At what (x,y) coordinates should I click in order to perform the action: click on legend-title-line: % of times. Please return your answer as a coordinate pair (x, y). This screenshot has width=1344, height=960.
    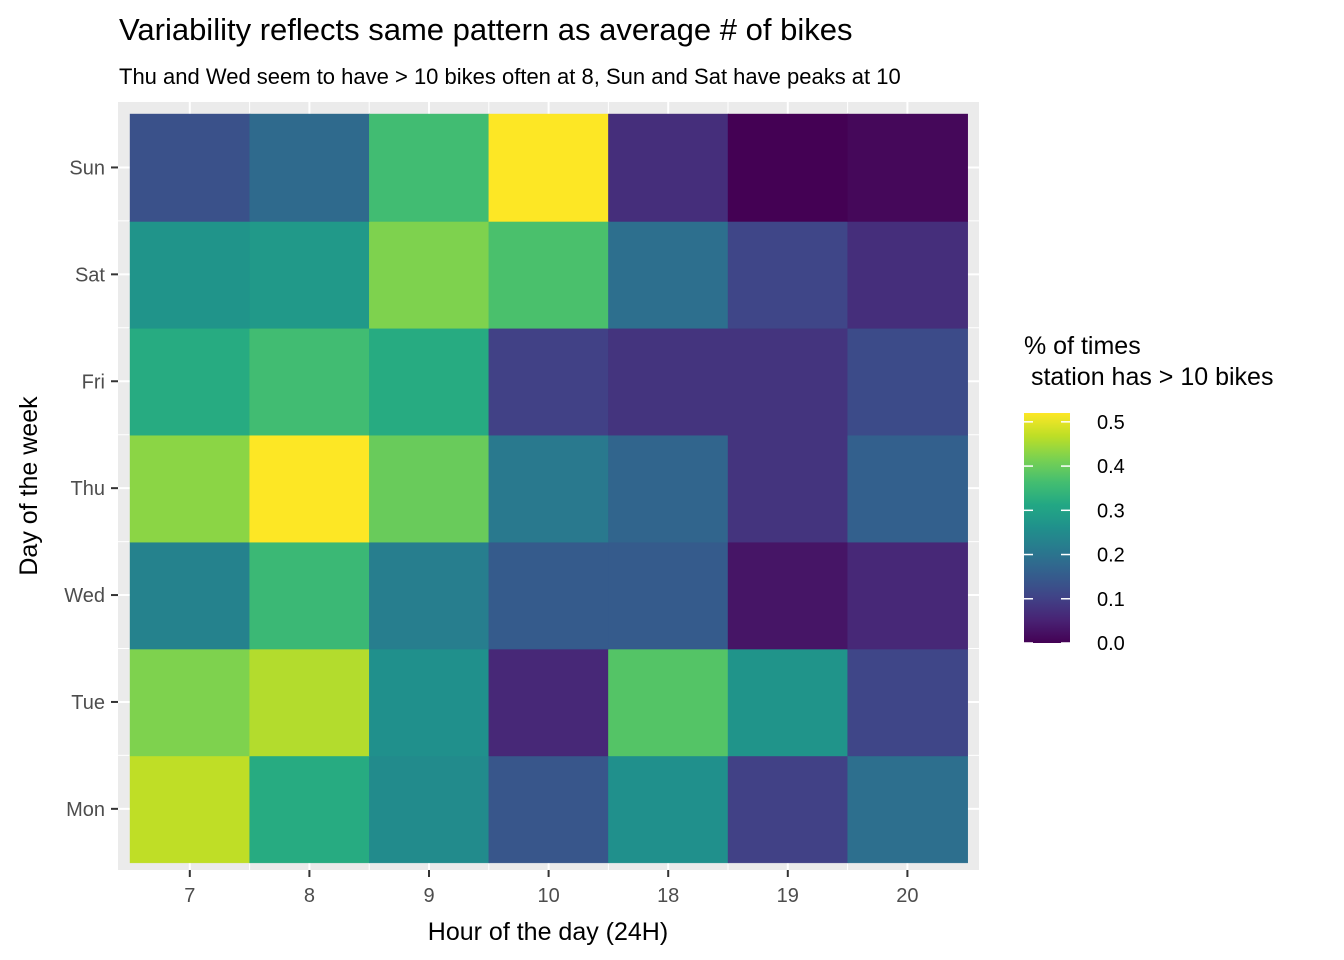
    Looking at the image, I should click on (1082, 346).